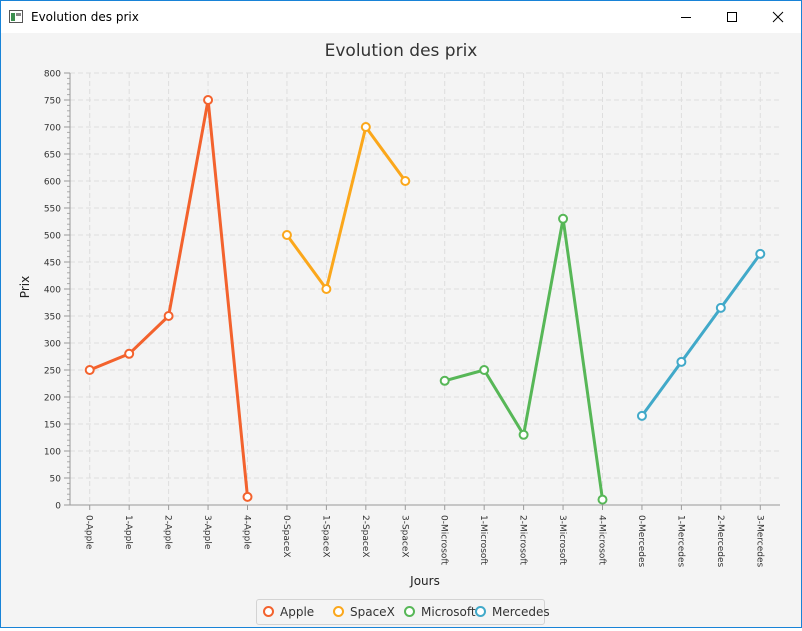  Describe the element at coordinates (404, 536) in the screenshot. I see `x-tick-label: 3-SpaceX` at that location.